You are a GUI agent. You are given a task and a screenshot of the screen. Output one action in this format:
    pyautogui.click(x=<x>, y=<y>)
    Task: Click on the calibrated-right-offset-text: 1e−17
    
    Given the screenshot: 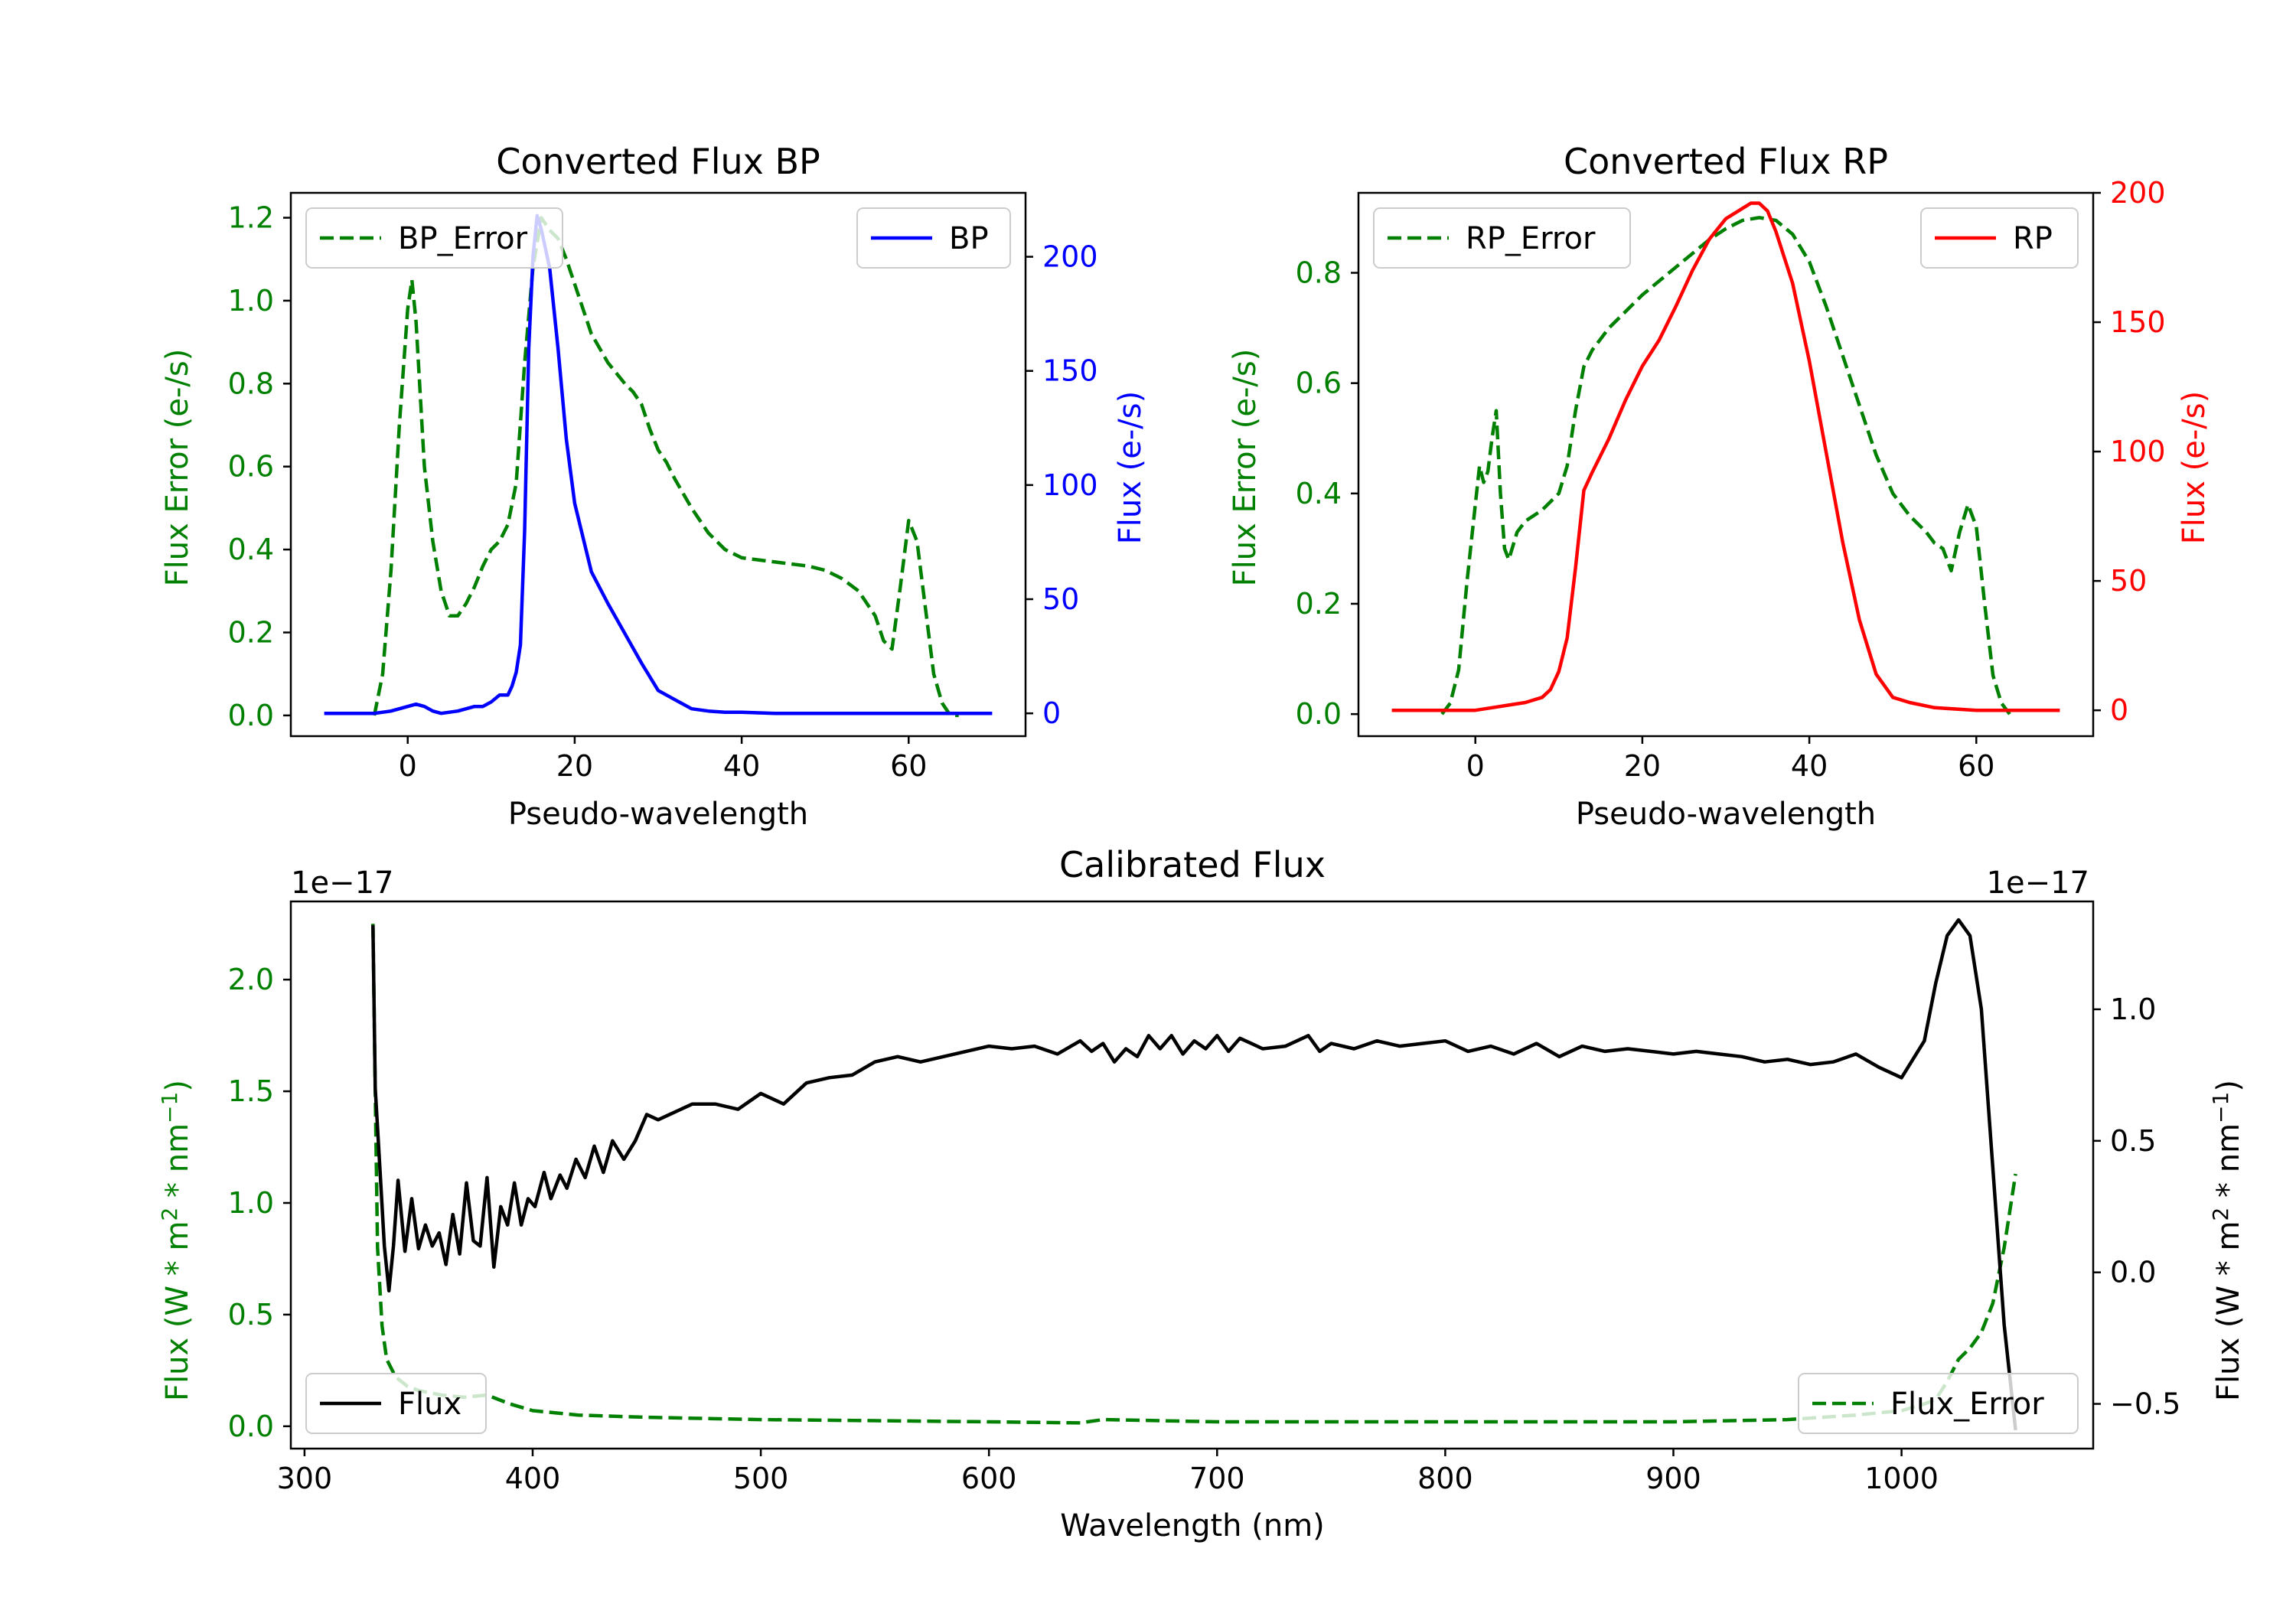 What is the action you would take?
    pyautogui.click(x=2038, y=883)
    